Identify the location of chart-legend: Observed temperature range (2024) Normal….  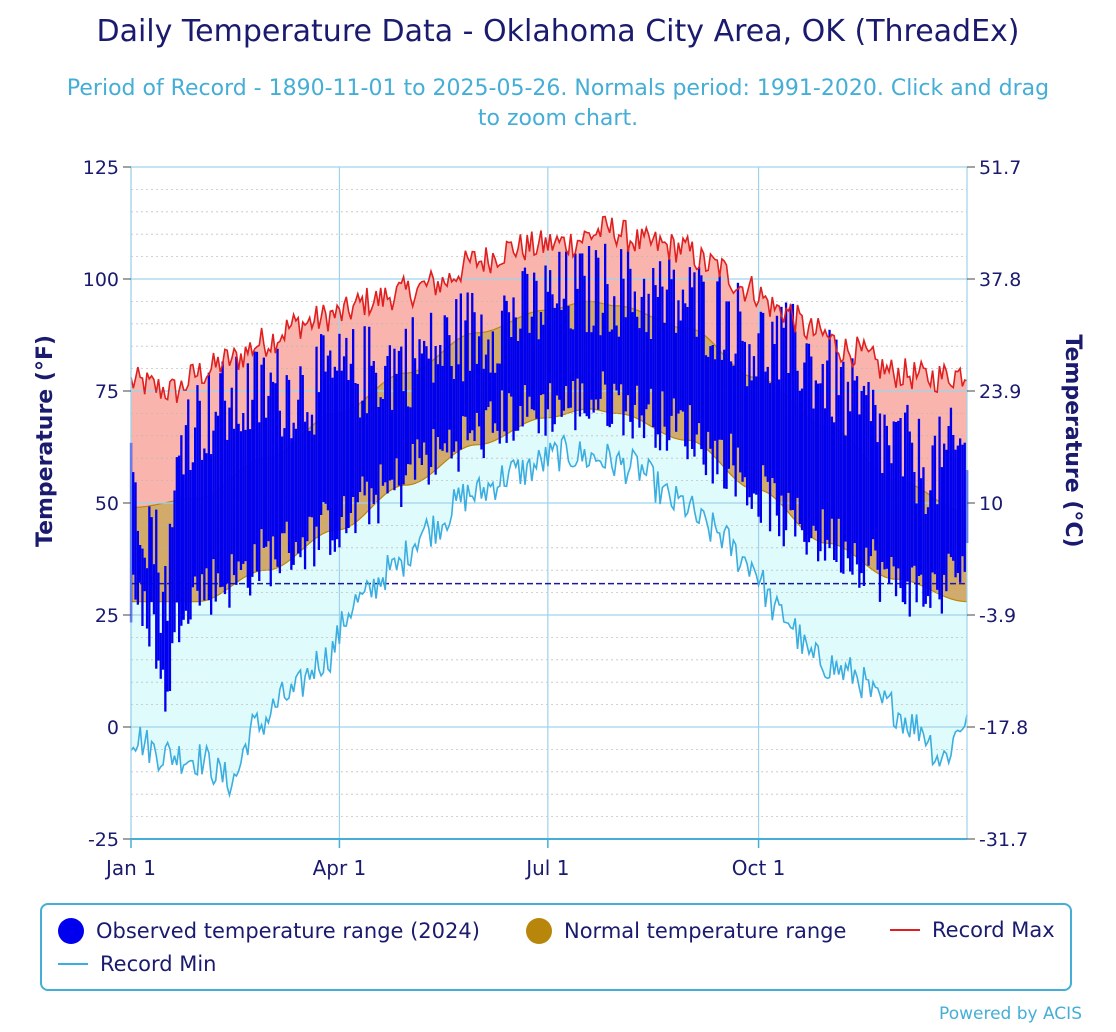
(556, 947).